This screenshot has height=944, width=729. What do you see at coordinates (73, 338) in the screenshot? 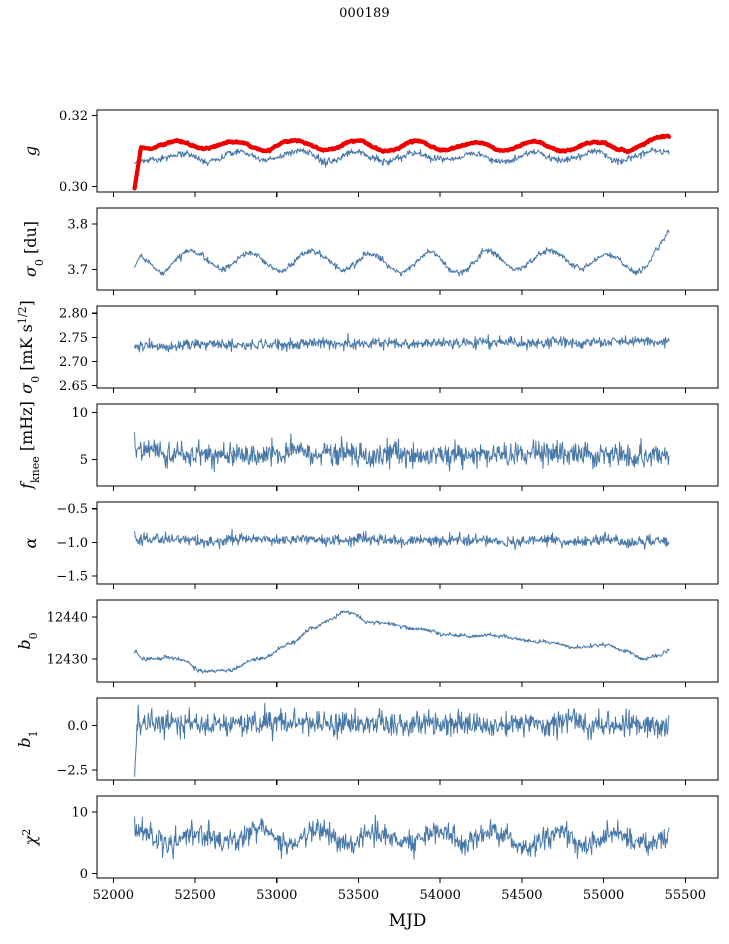
I see `y-tick-label: 2.75` at bounding box center [73, 338].